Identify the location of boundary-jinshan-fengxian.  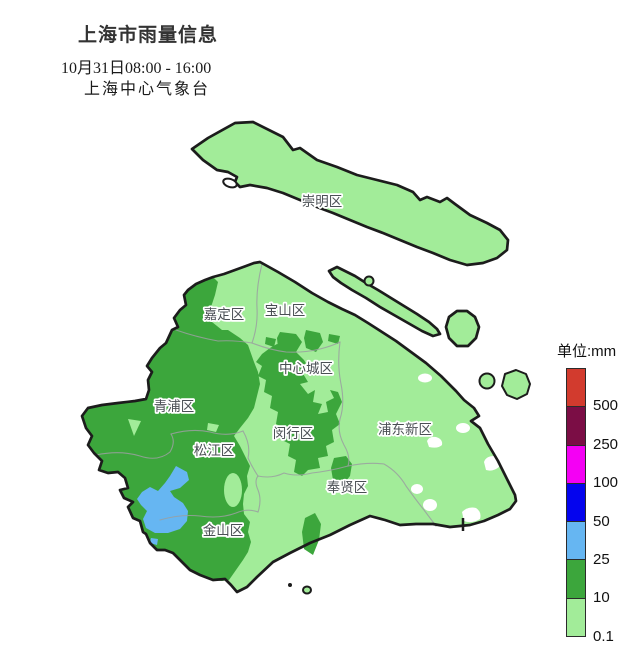
(258, 494).